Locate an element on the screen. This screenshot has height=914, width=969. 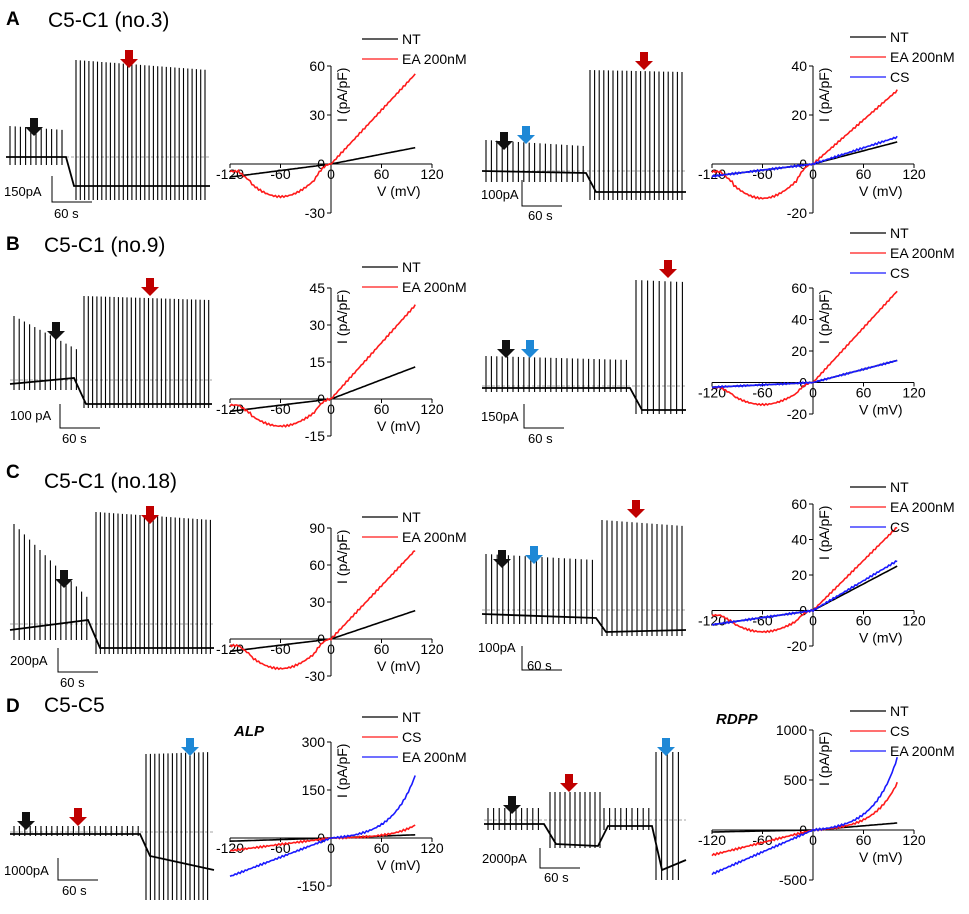
scale-current-label: 100 pA is located at coordinates (31, 415).